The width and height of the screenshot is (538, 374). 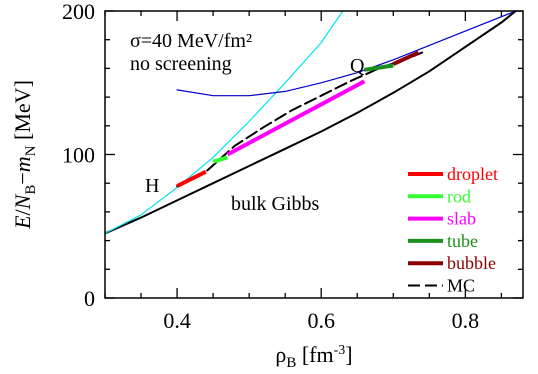 What do you see at coordinates (321, 320) in the screenshot?
I see `x-tick-label: 0.6` at bounding box center [321, 320].